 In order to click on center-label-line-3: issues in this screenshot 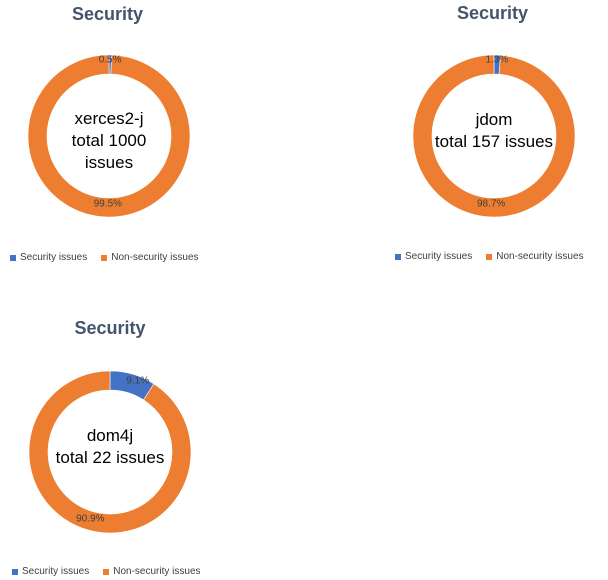, I will do `click(109, 162)`.